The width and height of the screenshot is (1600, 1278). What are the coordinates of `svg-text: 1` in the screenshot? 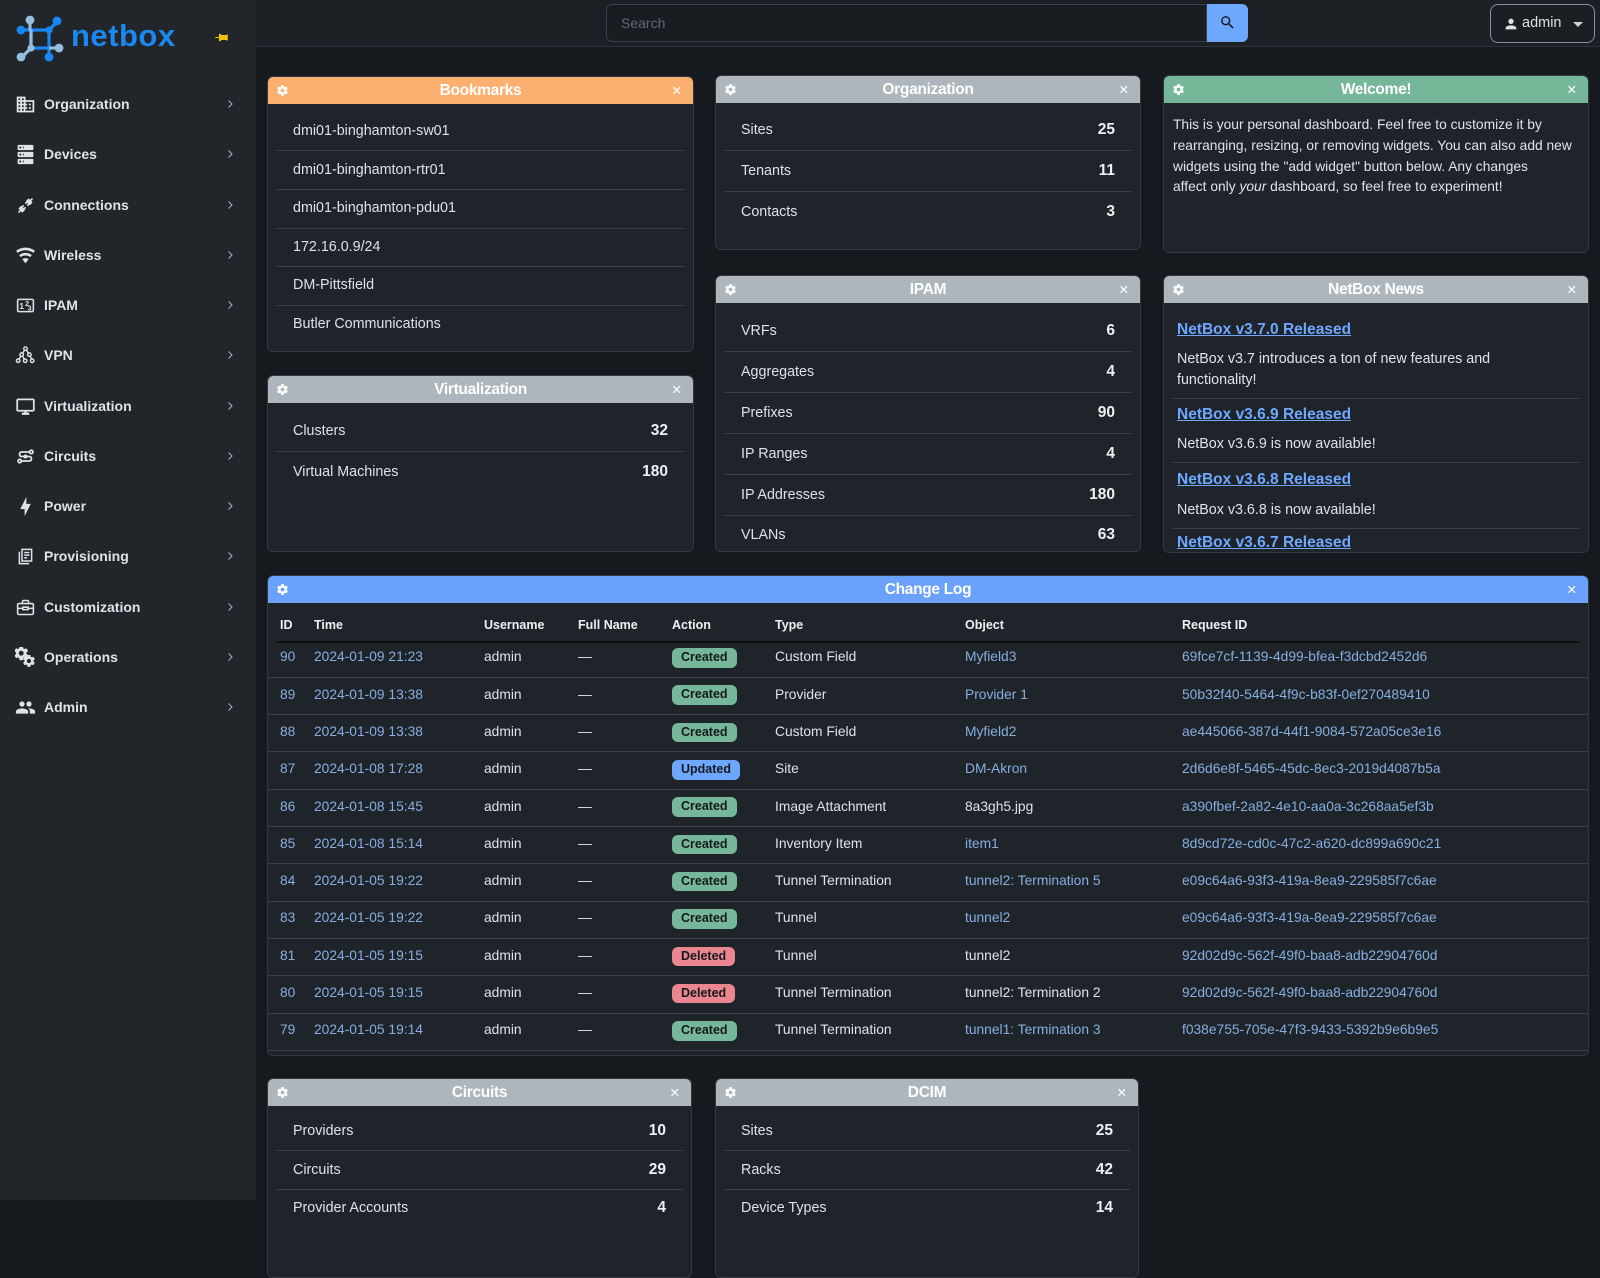 It's located at (21, 306).